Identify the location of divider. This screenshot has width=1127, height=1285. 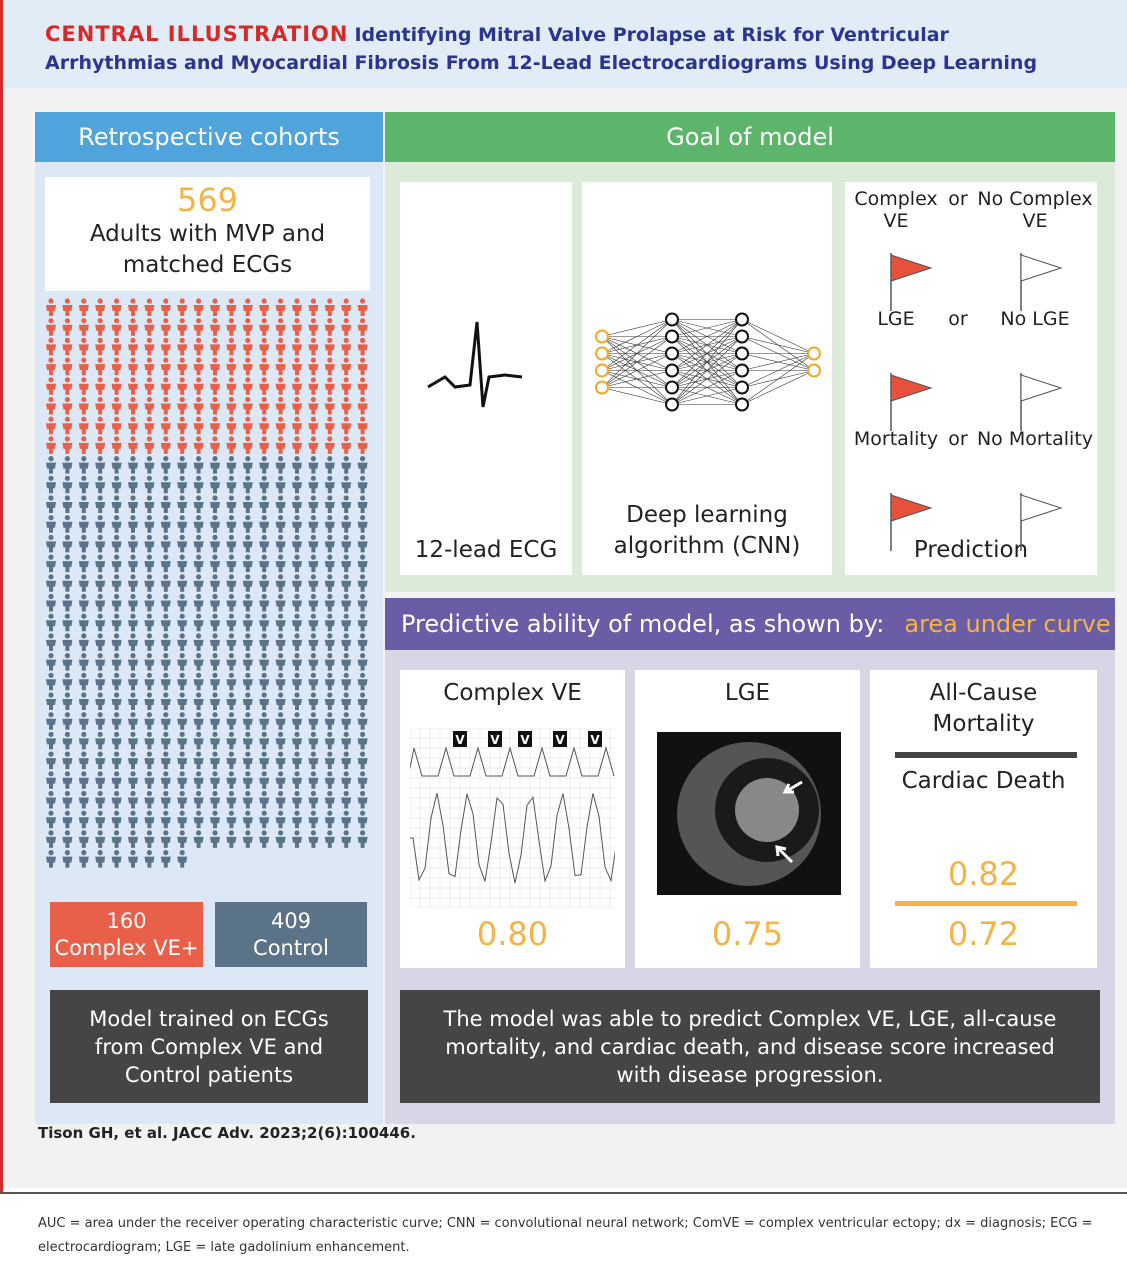
(986, 755).